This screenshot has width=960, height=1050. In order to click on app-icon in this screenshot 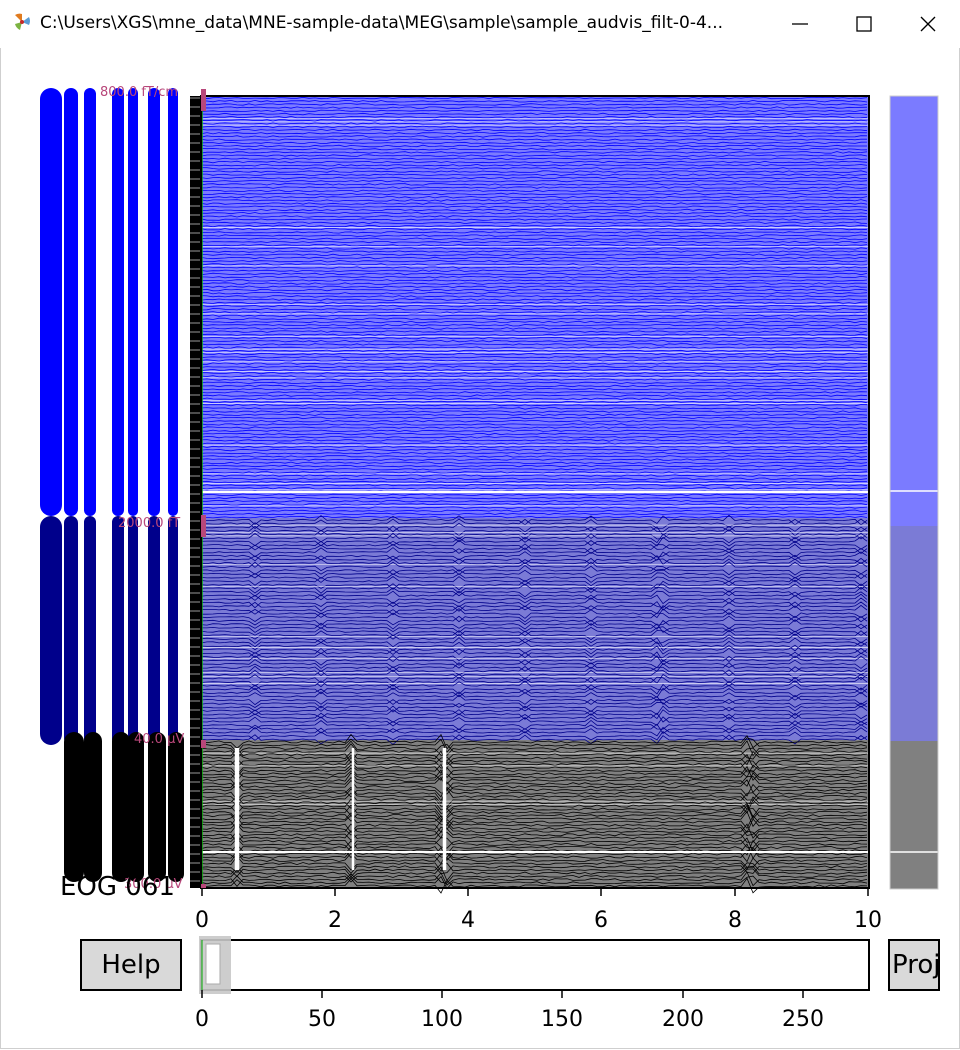, I will do `click(22, 21)`.